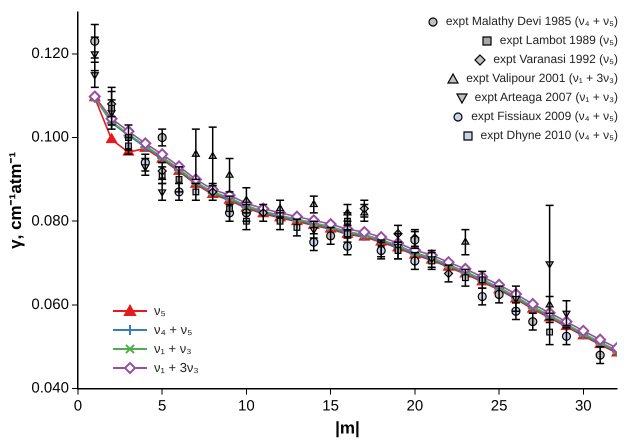 This screenshot has width=624, height=443. Describe the element at coordinates (50, 137) in the screenshot. I see `y-tick-label: 0.100` at that location.